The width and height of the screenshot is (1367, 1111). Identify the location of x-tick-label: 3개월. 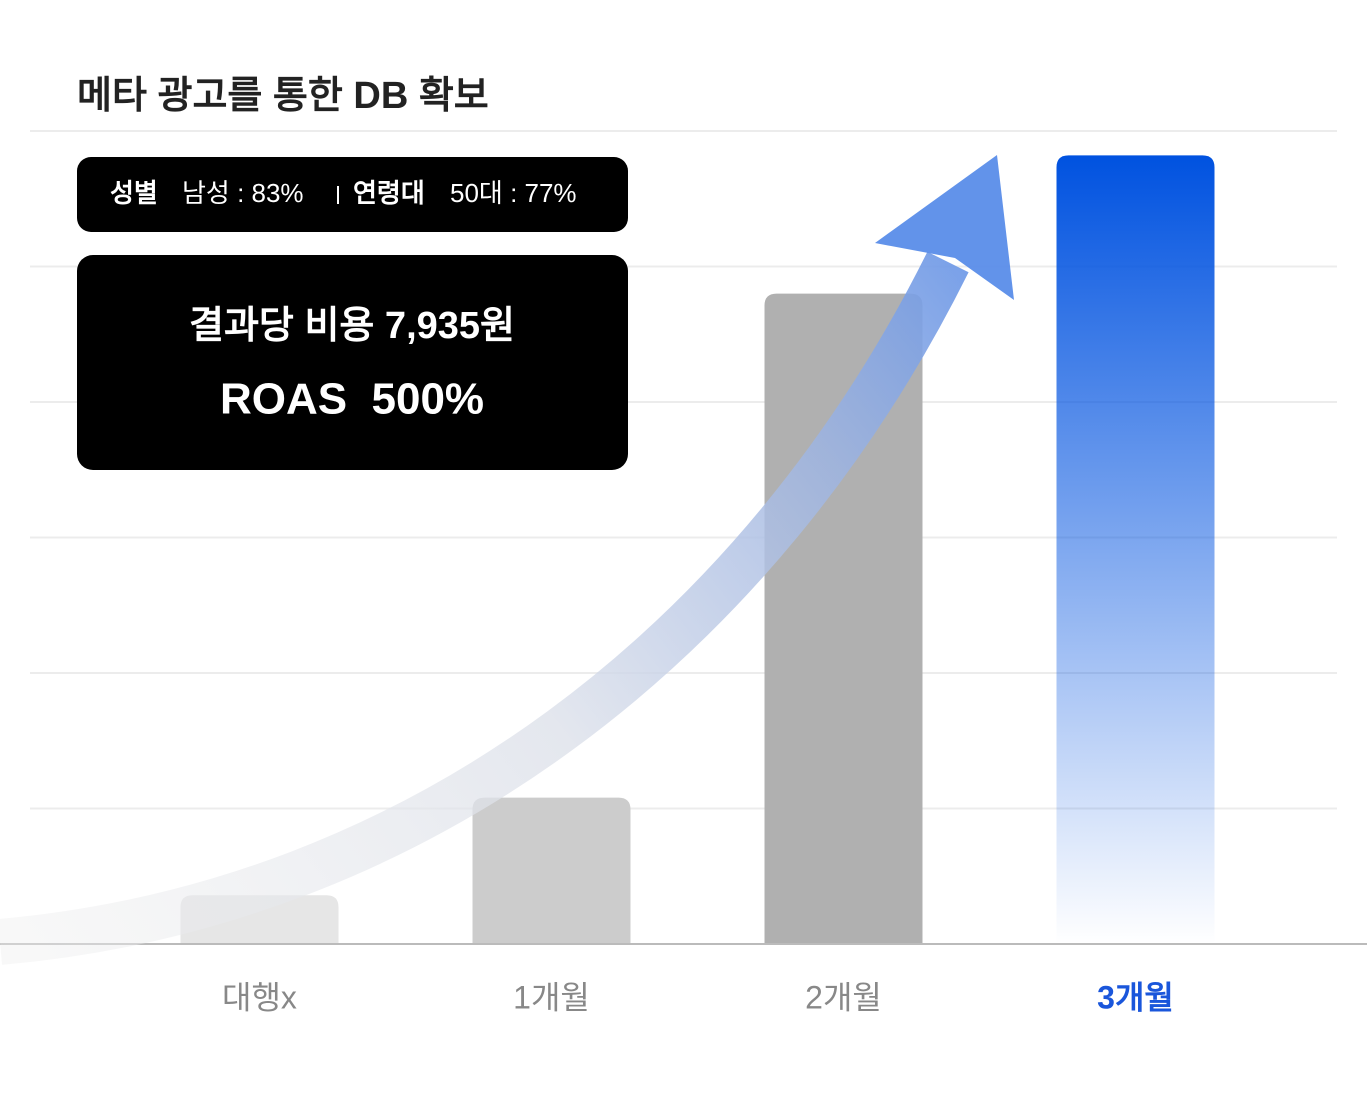
(1135, 997).